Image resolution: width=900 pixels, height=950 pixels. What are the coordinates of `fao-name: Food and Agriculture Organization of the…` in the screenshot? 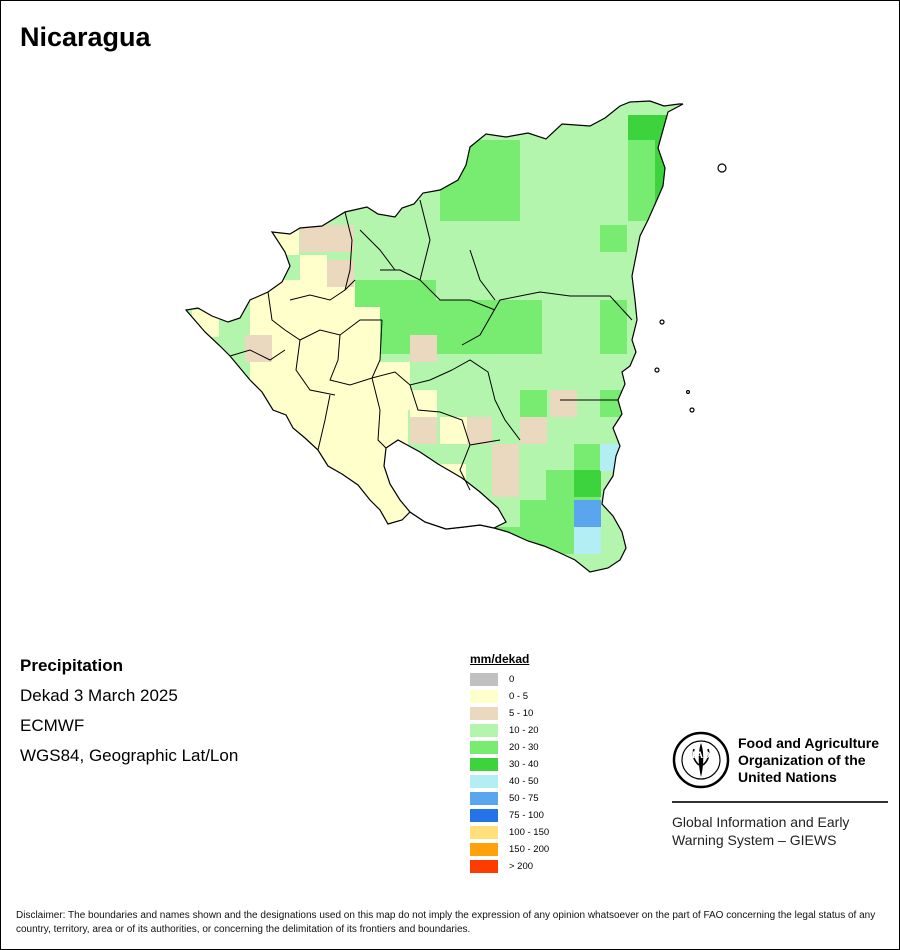 It's located at (818, 760).